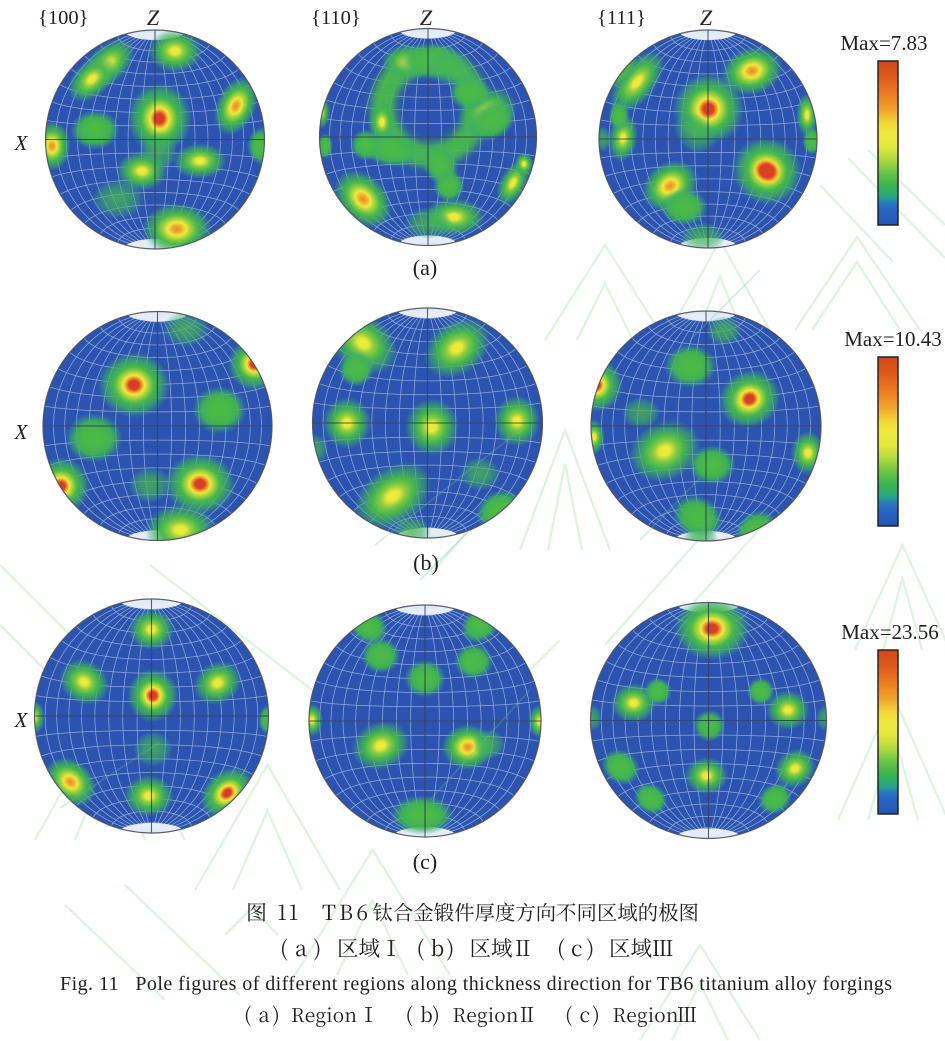  I want to click on svg-text: (c), so click(425, 861).